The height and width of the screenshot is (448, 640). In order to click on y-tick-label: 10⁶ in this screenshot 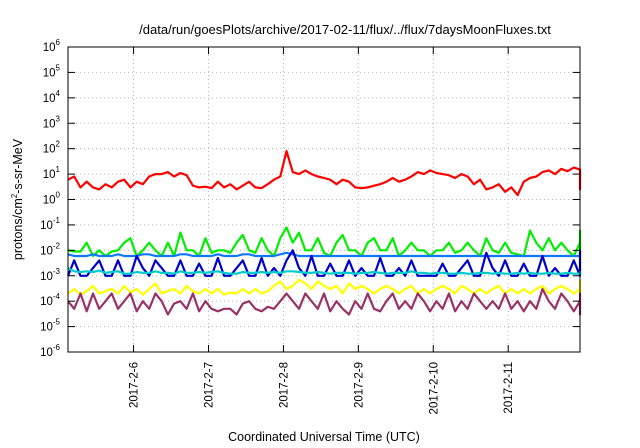, I will do `click(52, 46)`.